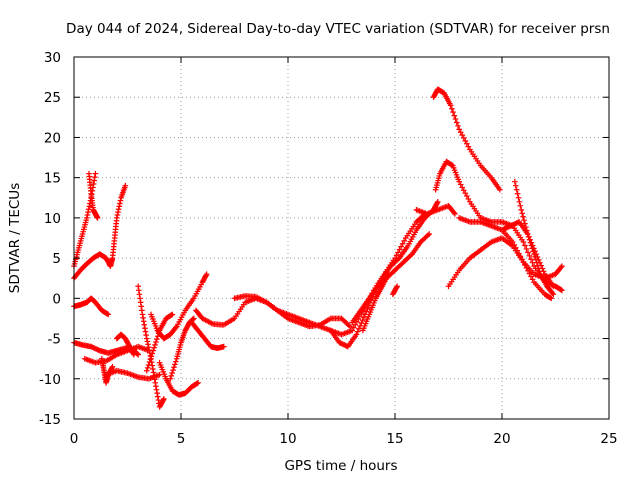  What do you see at coordinates (394, 439) in the screenshot?
I see `x-tick-label: 15` at bounding box center [394, 439].